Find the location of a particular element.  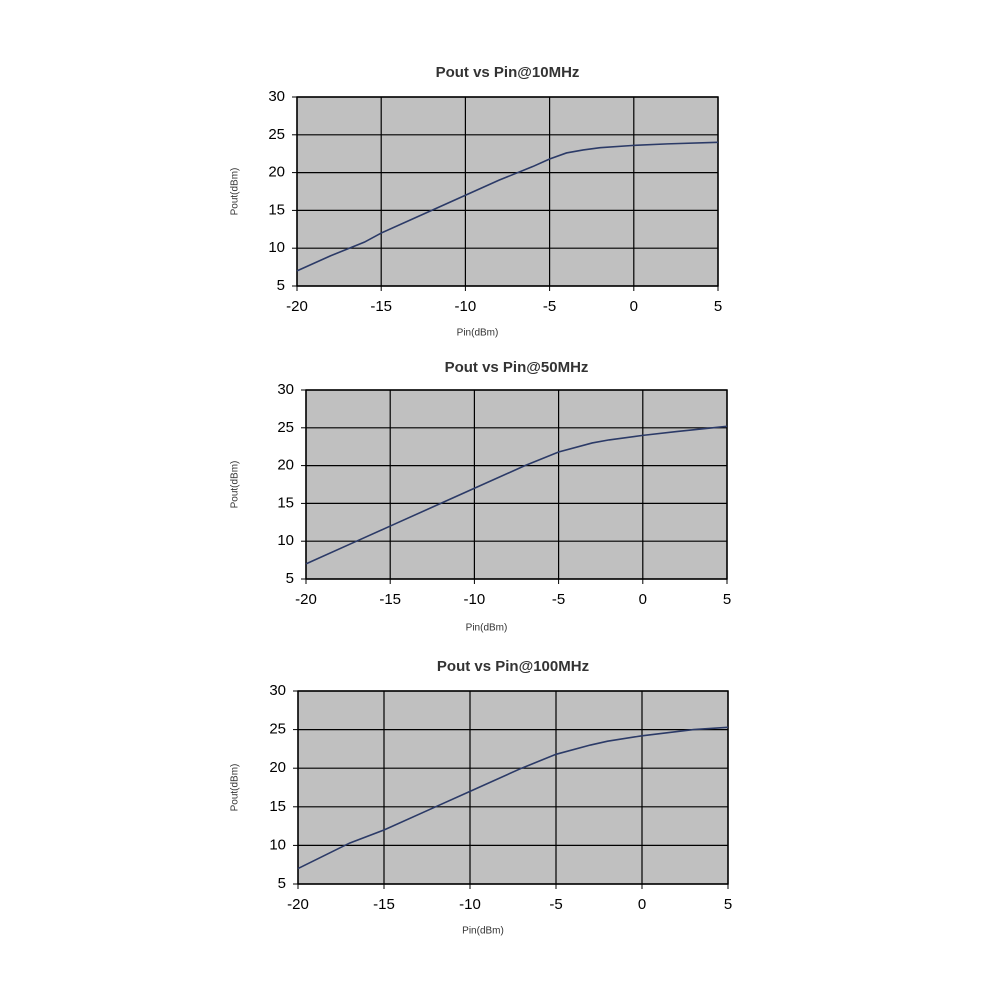

chart-title: Pout vs Pin@50MHz is located at coordinates (517, 367).